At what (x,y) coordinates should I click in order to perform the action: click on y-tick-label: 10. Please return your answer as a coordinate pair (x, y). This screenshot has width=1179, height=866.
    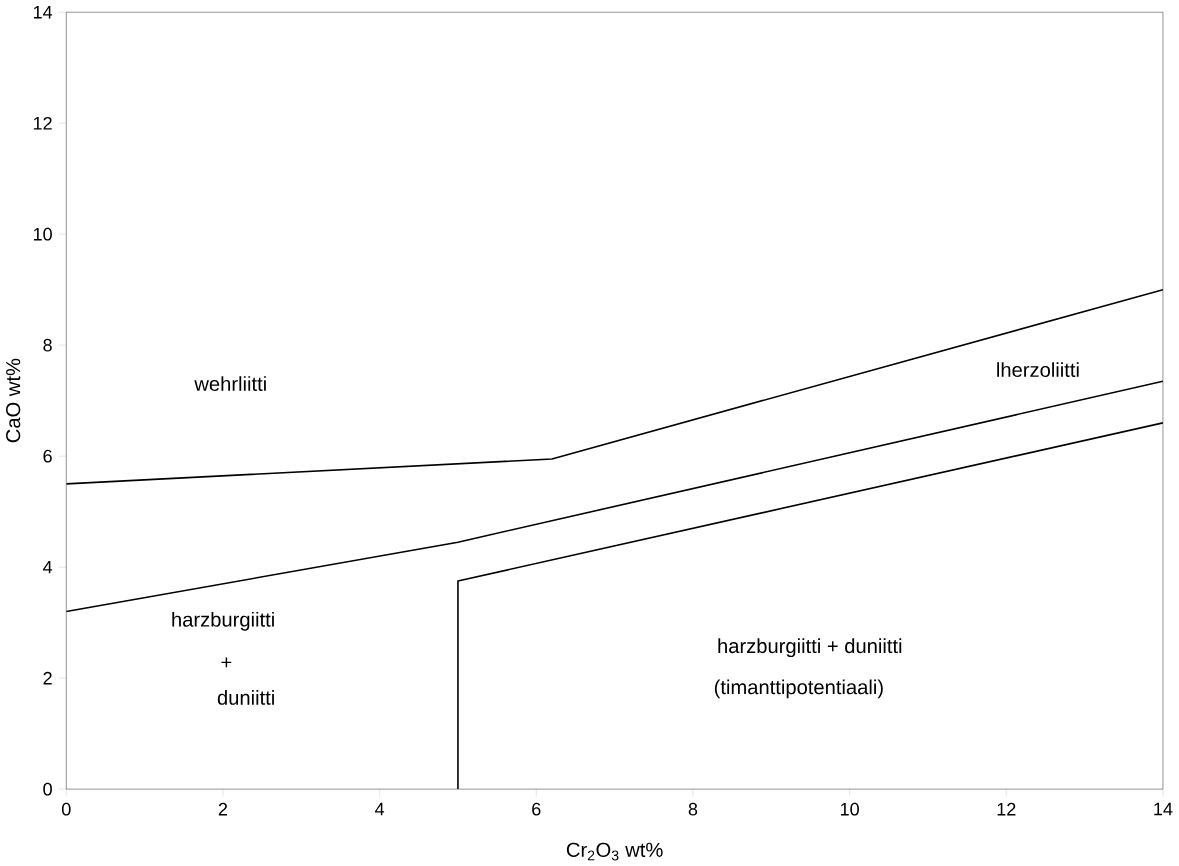
    Looking at the image, I should click on (42, 234).